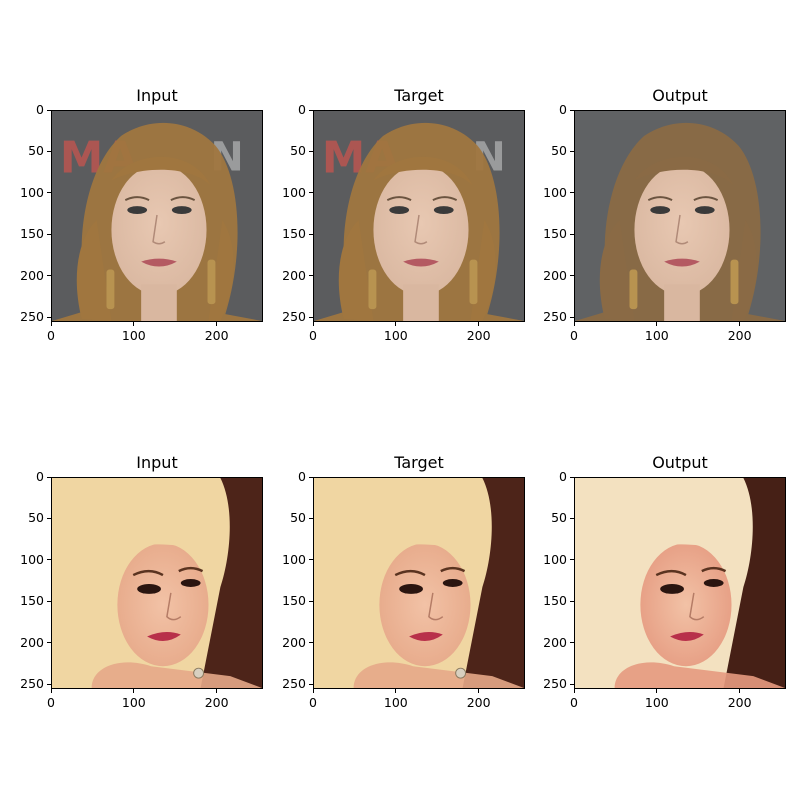 The image size is (800, 800). I want to click on panel-title: Output, so click(680, 95).